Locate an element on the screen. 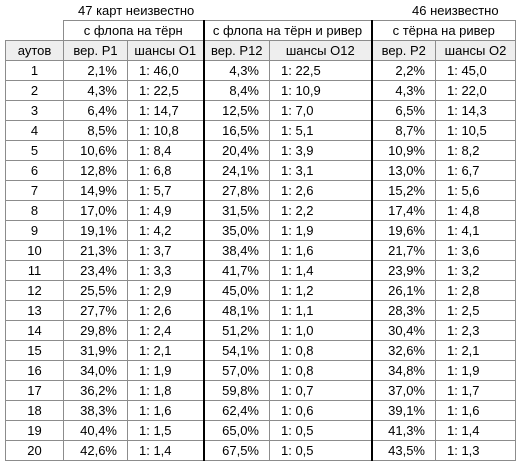 The width and height of the screenshot is (519, 461). o1-cell: 1: 3,7 is located at coordinates (165, 250).